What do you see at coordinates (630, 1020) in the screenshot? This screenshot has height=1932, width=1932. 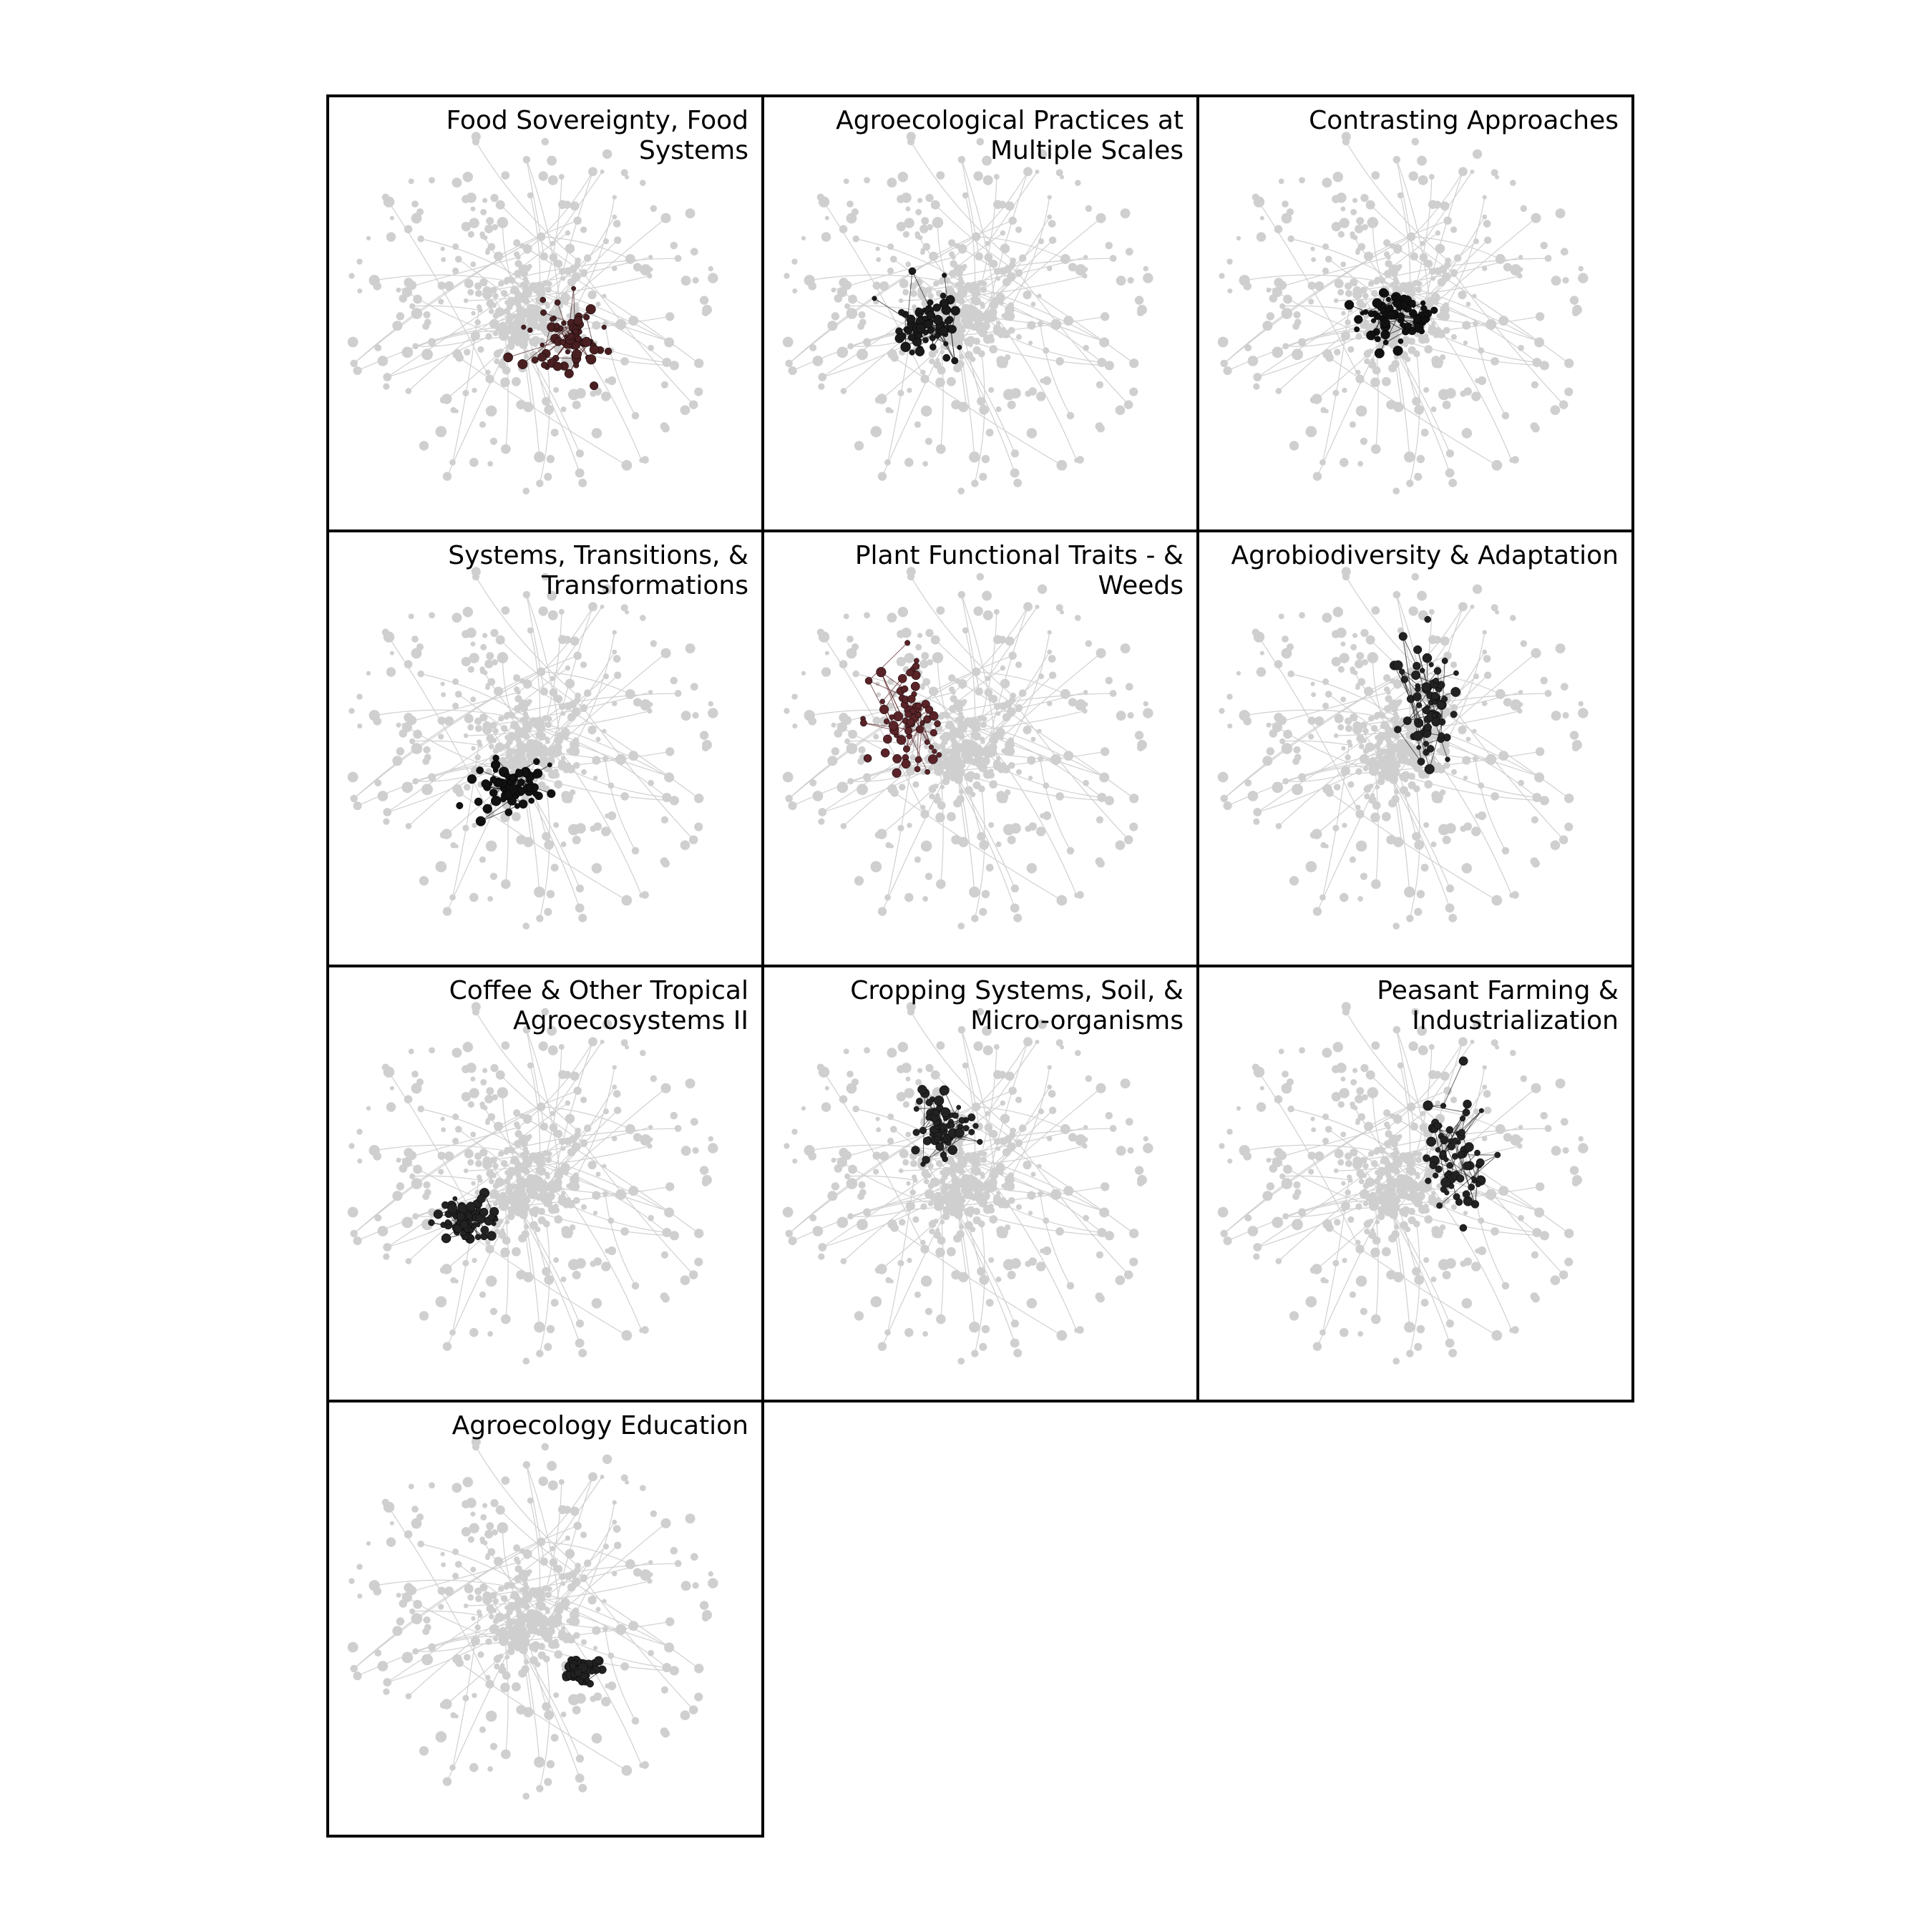 I see `panel-title: Agroecosystems II` at bounding box center [630, 1020].